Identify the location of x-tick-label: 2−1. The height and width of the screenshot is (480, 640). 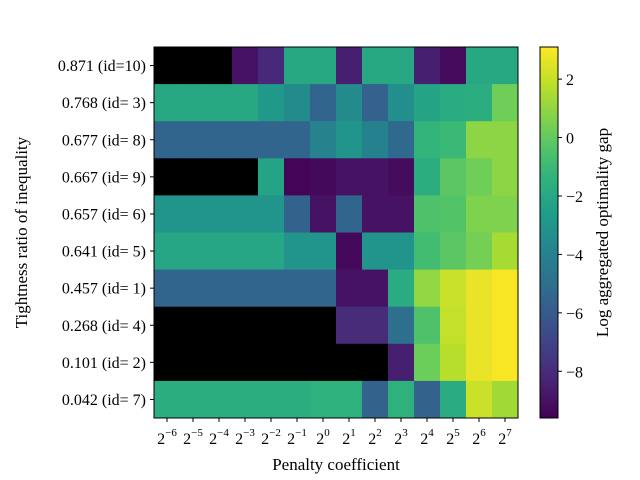
(297, 437).